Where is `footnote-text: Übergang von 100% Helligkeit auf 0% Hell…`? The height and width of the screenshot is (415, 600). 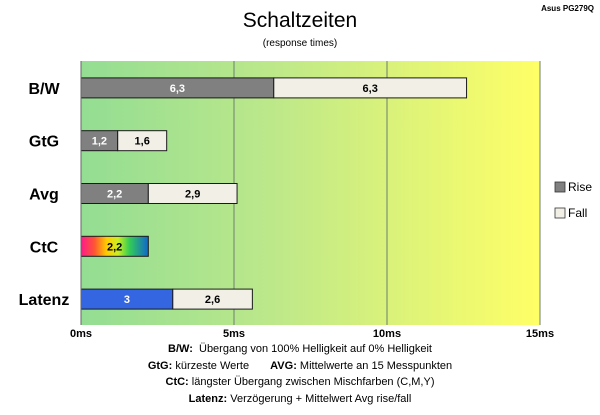
footnote-text: Übergang von 100% Helligkeit auf 0% Hell… is located at coordinates (315, 349).